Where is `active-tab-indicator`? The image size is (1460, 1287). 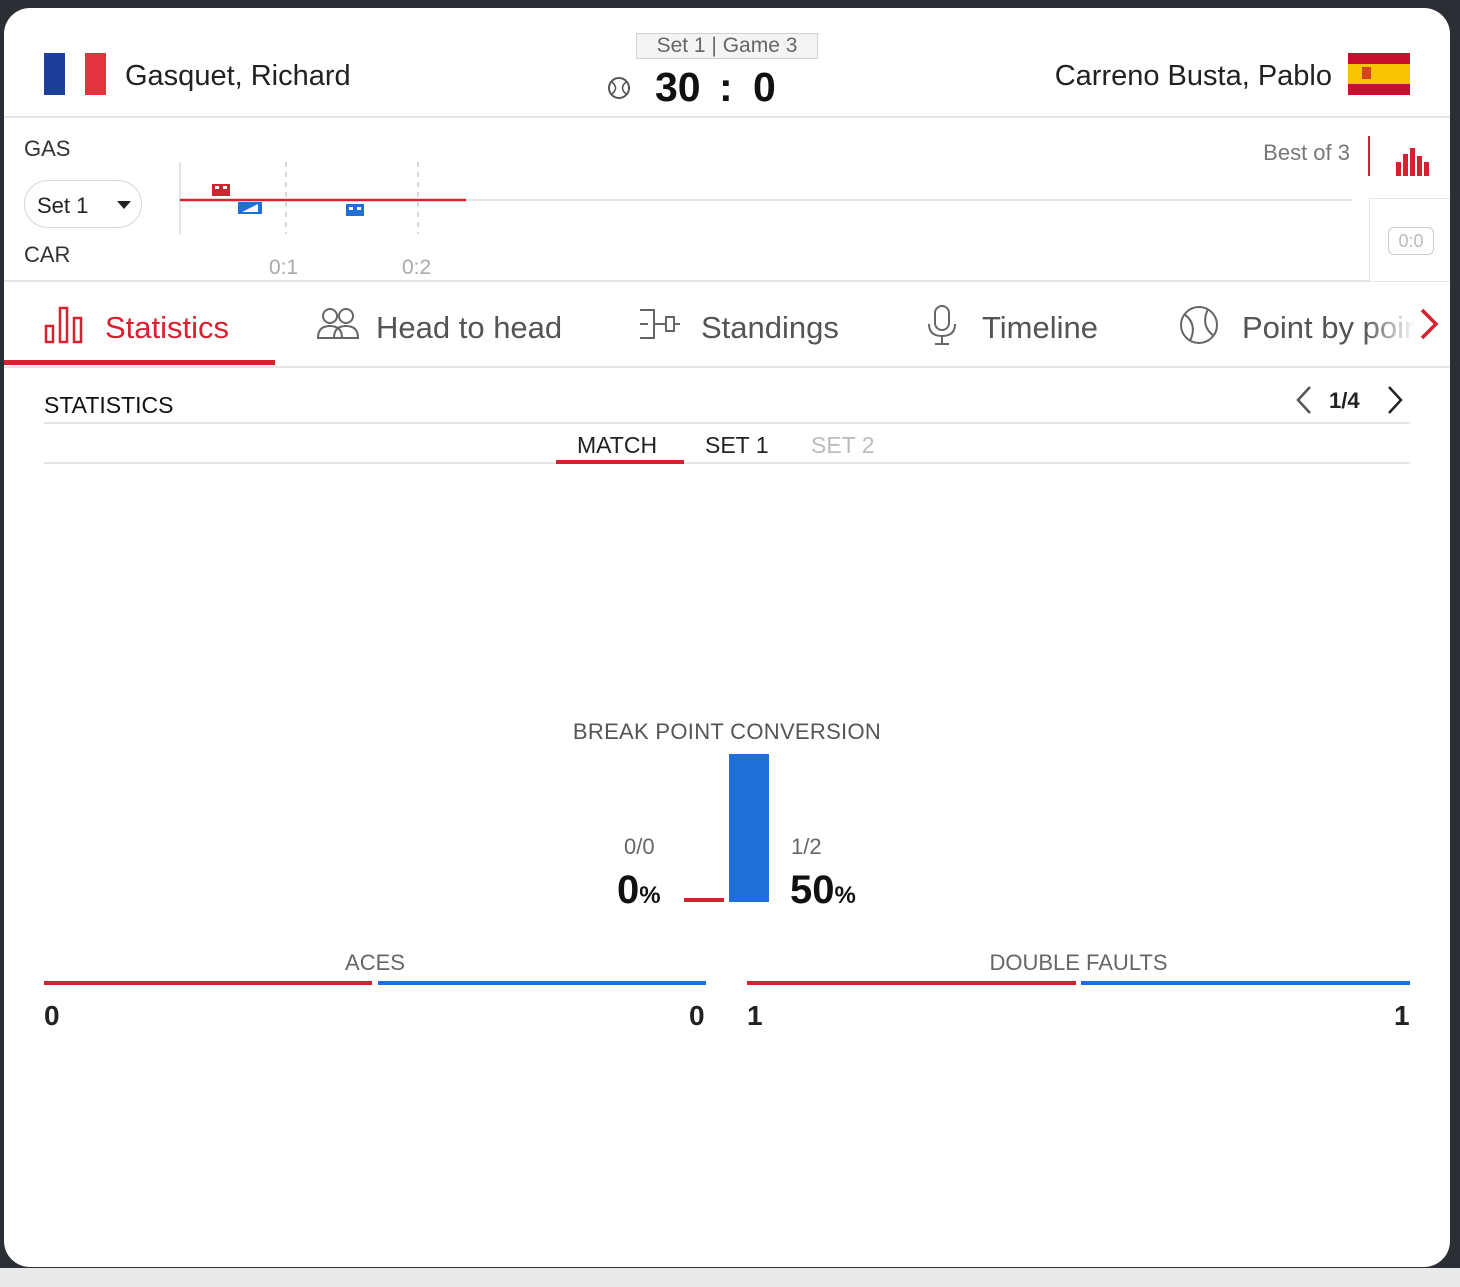
active-tab-indicator is located at coordinates (139, 362).